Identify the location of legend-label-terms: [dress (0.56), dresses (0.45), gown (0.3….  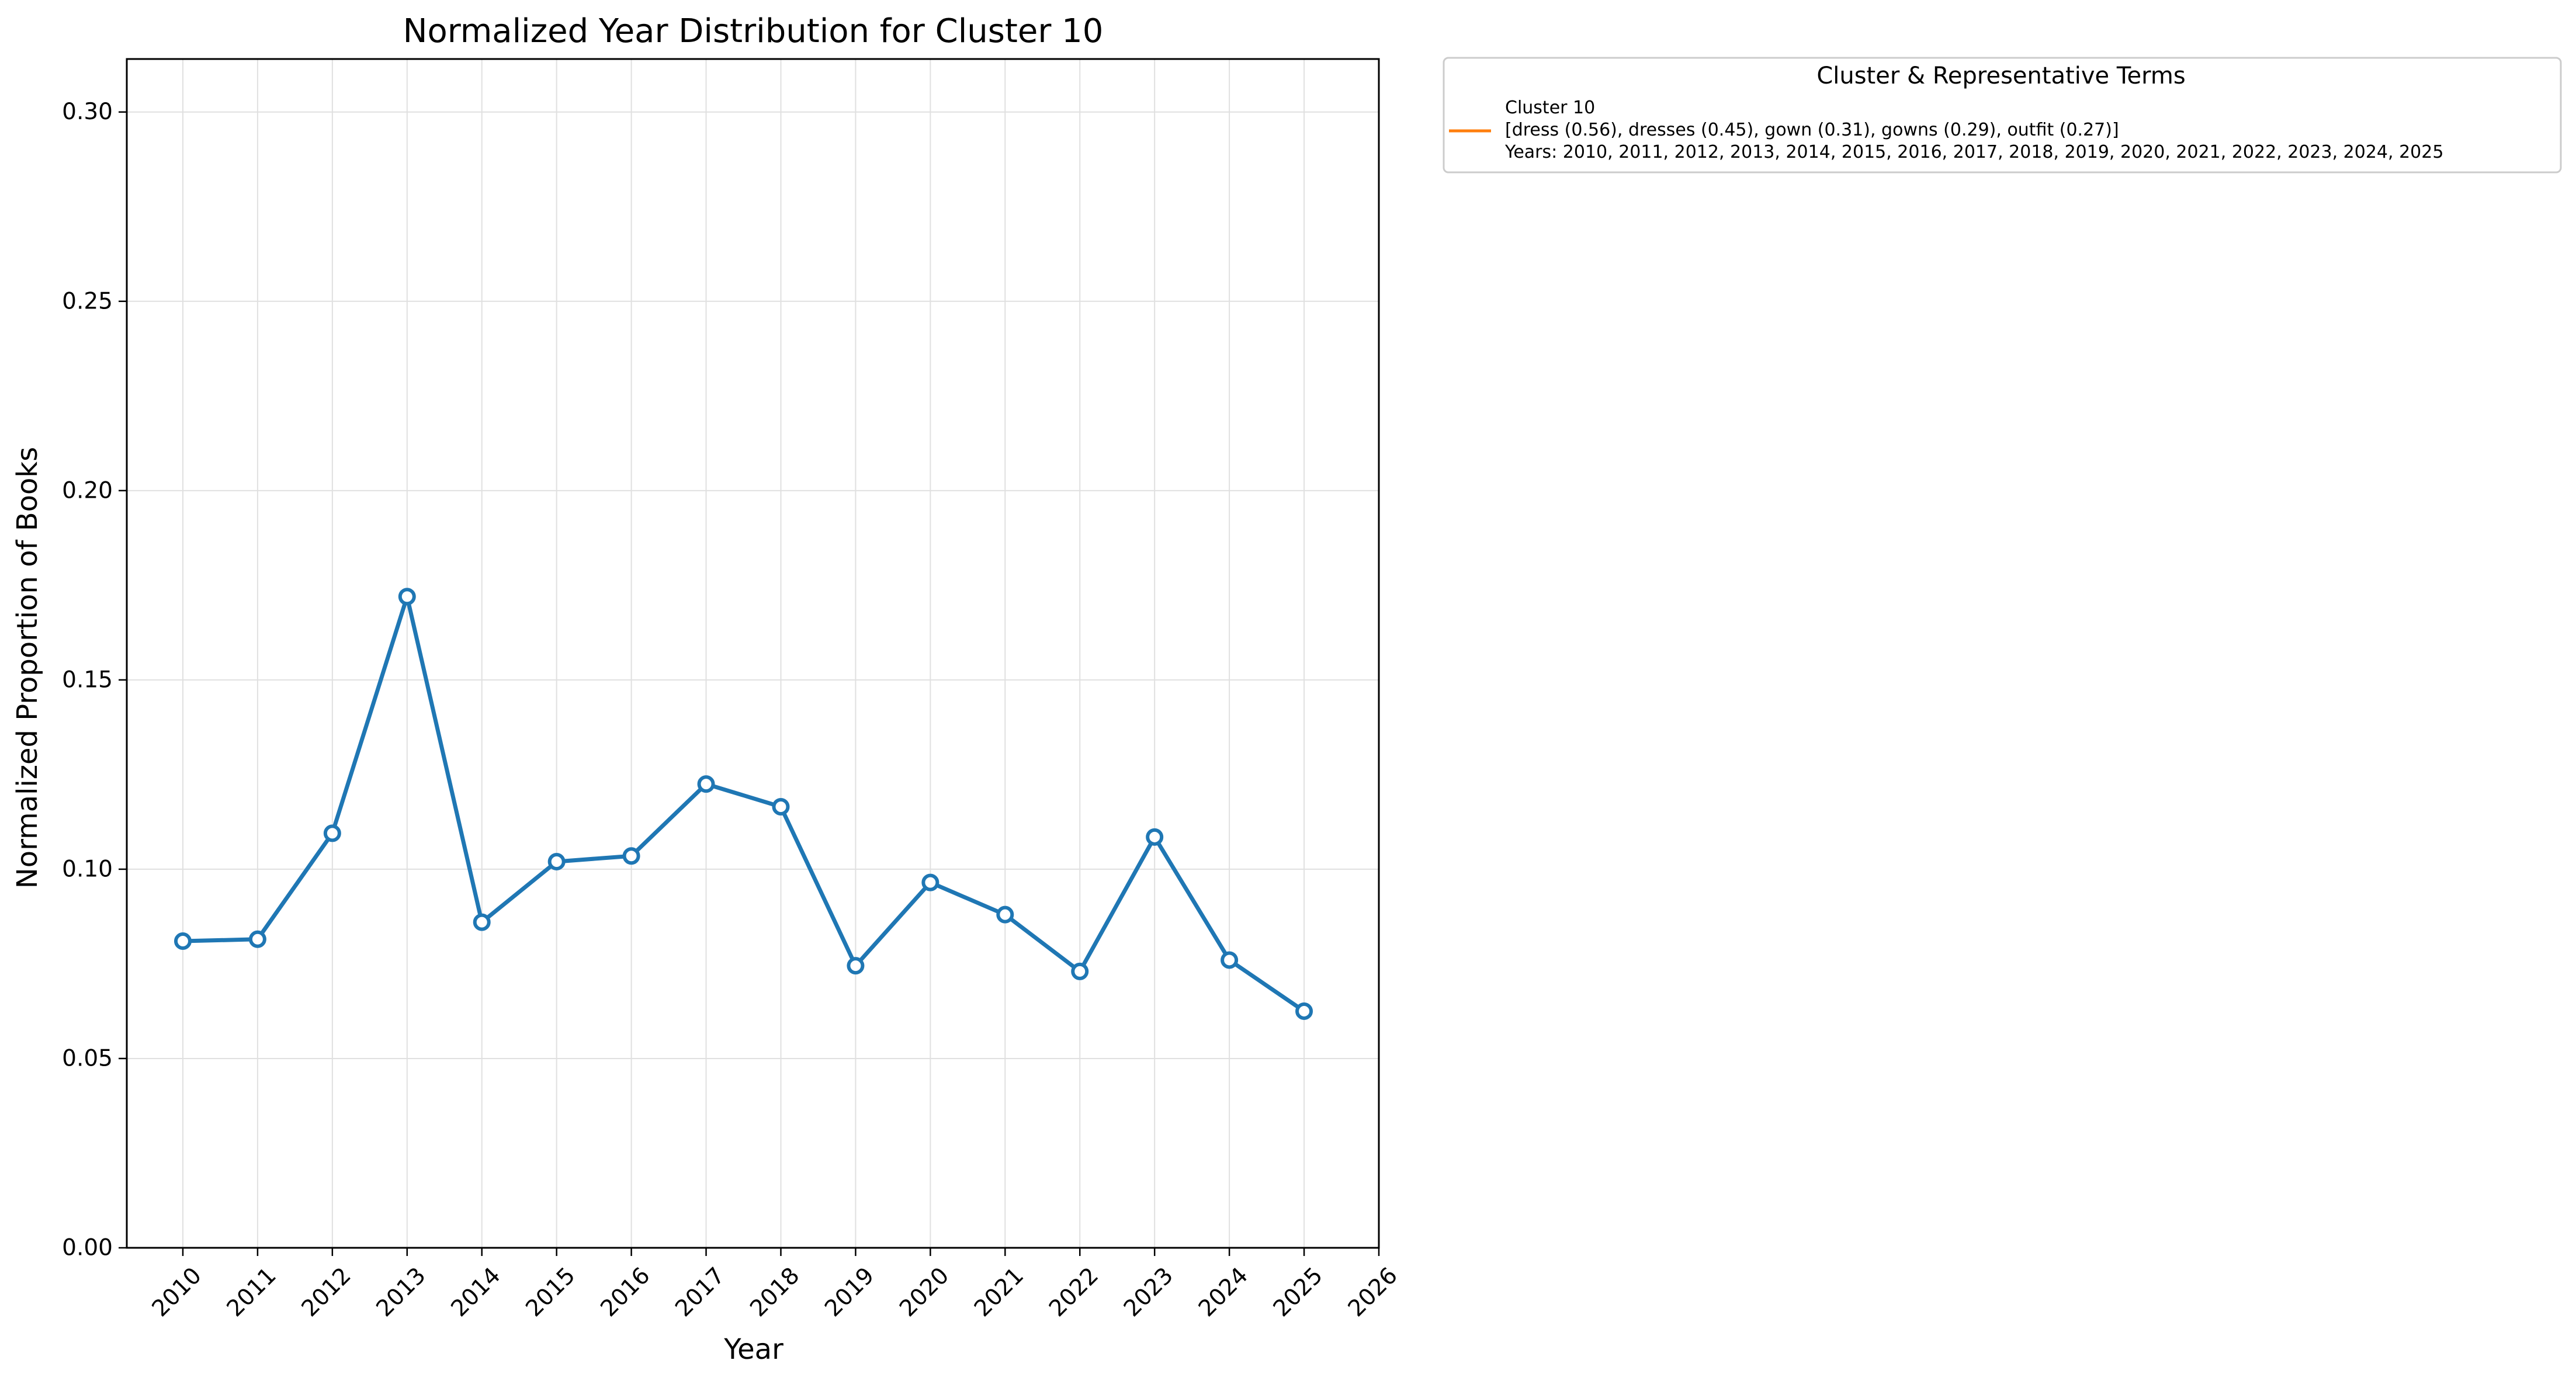
(1812, 130).